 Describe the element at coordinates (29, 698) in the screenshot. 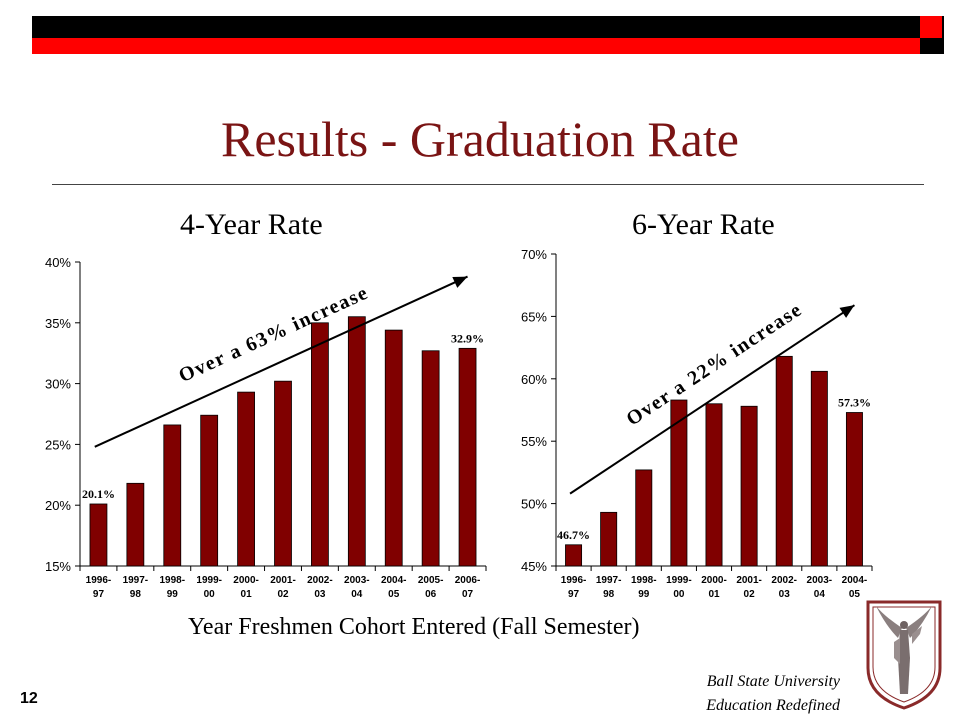

I see `page-number: 12` at that location.